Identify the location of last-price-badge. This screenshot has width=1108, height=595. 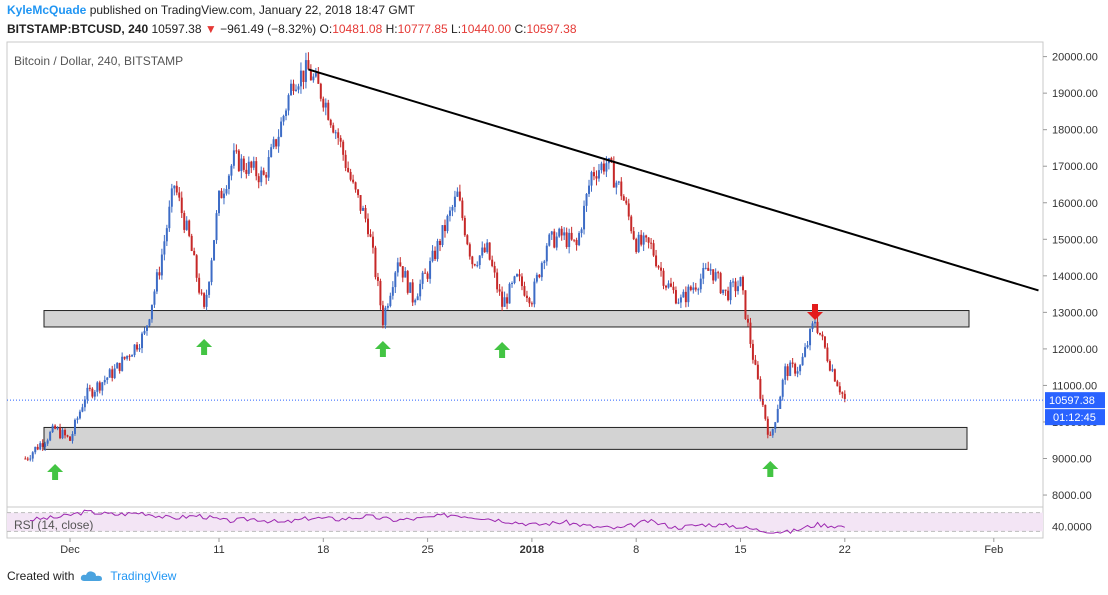
(1075, 400).